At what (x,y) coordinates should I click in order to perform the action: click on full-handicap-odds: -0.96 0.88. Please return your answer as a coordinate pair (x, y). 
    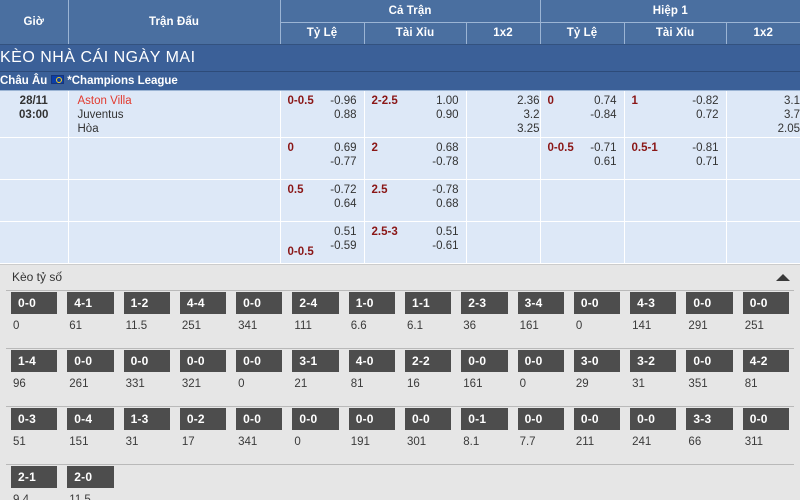
    Looking at the image, I should click on (339, 115).